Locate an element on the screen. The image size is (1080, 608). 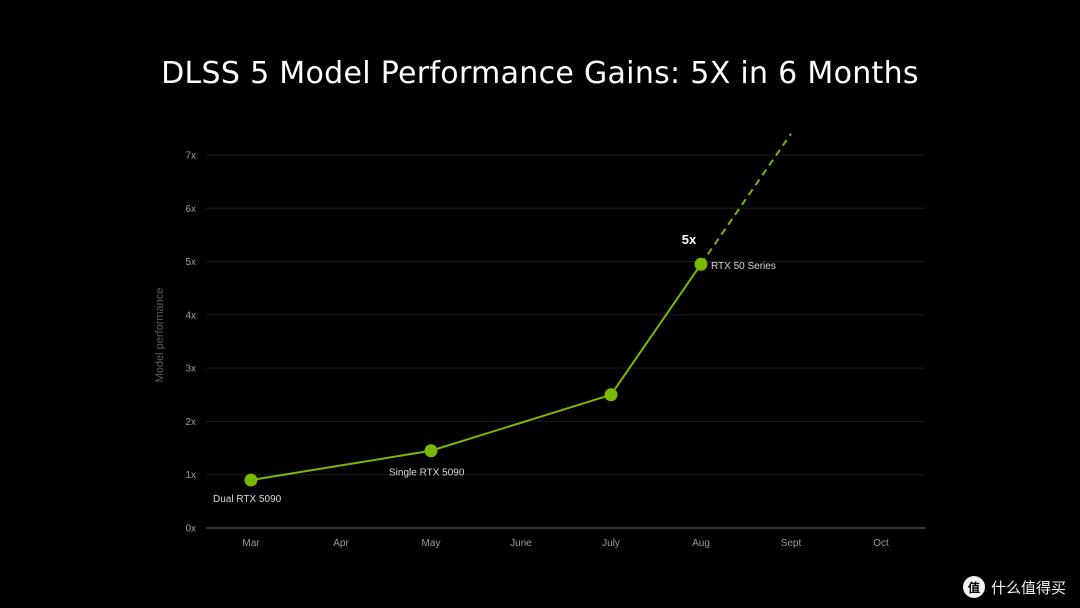
point-label: Single RTX 5090 is located at coordinates (427, 473).